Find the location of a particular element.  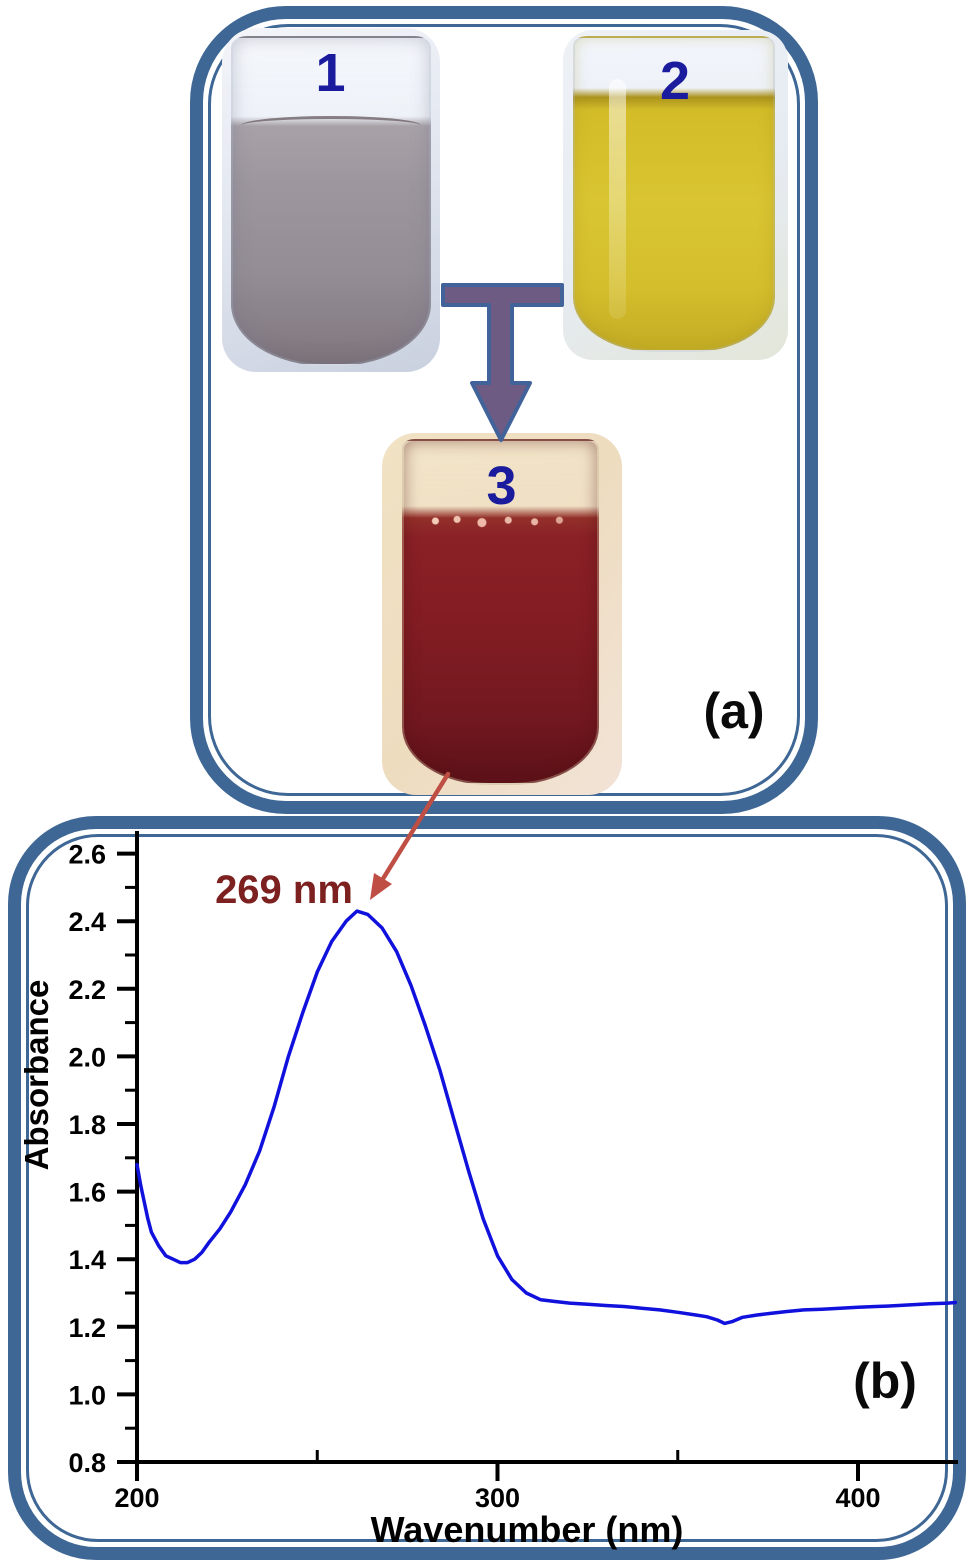

combine-arrow-icon is located at coordinates (502, 362).